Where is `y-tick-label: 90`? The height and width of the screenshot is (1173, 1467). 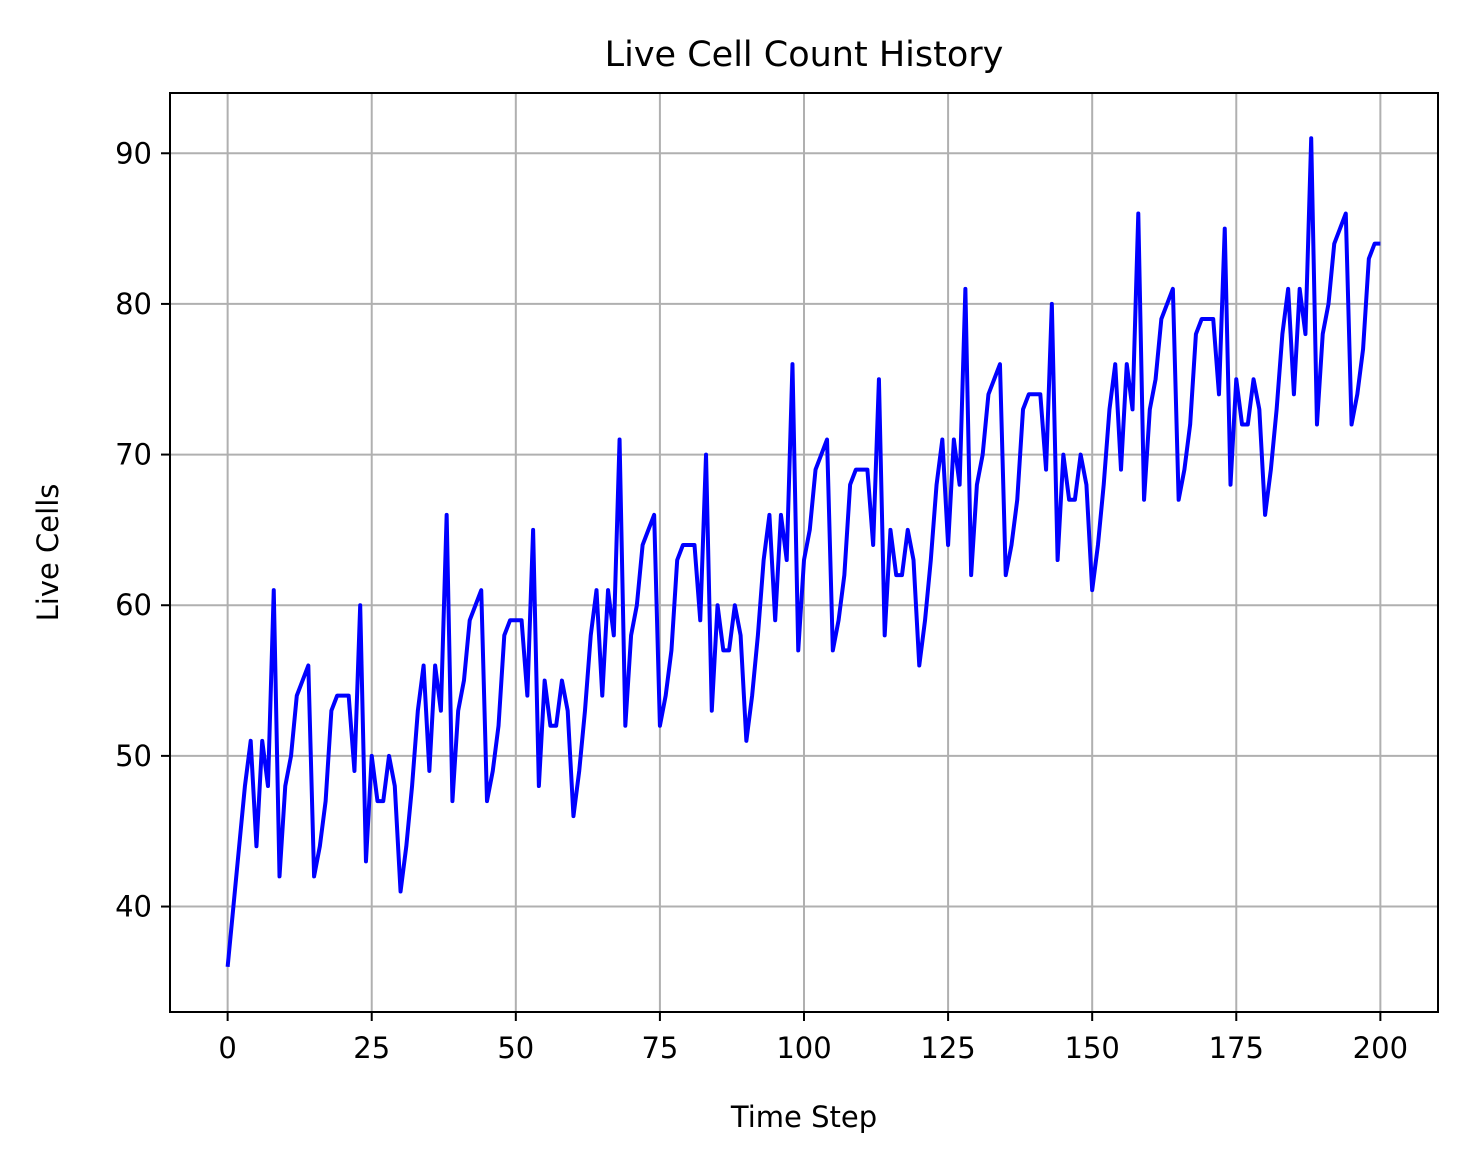
y-tick-label: 90 is located at coordinates (133, 153).